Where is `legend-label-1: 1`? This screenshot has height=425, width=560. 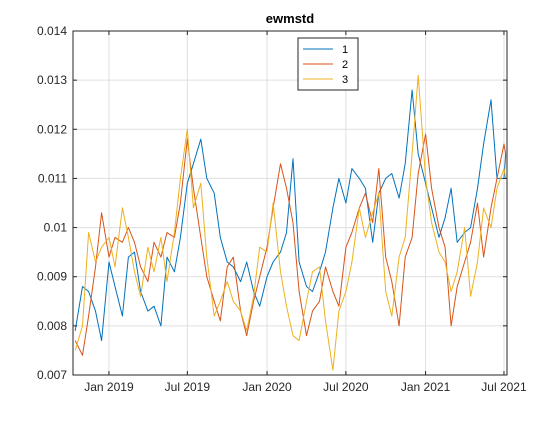
legend-label-1: 1 is located at coordinates (345, 50).